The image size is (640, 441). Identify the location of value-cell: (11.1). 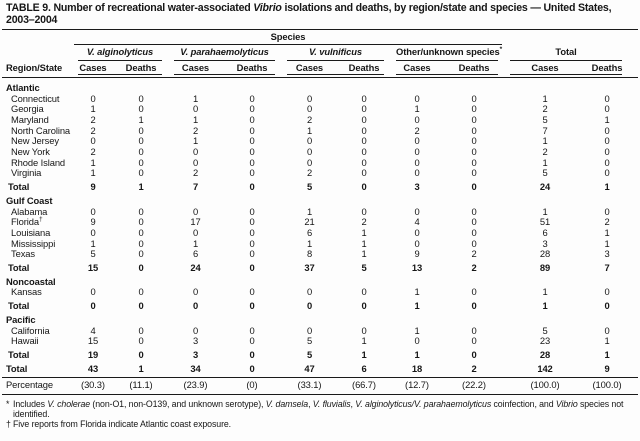
(141, 385).